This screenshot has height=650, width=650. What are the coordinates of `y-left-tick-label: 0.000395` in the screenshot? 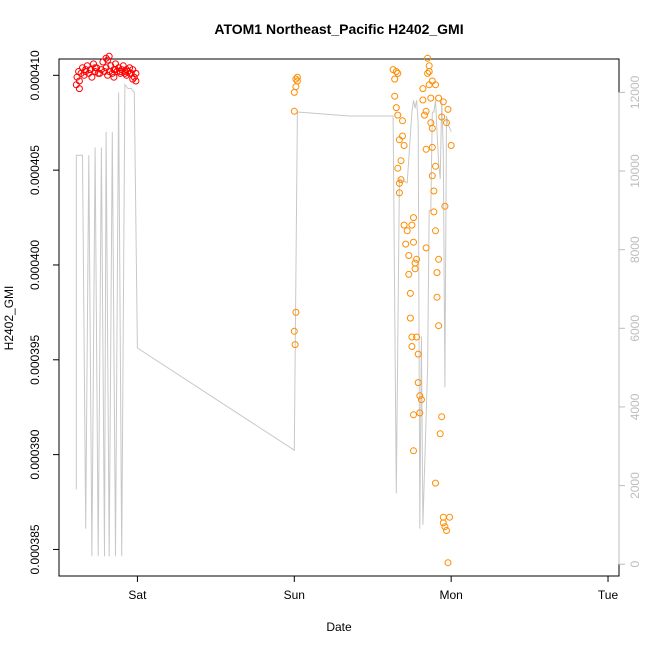 It's located at (35, 359).